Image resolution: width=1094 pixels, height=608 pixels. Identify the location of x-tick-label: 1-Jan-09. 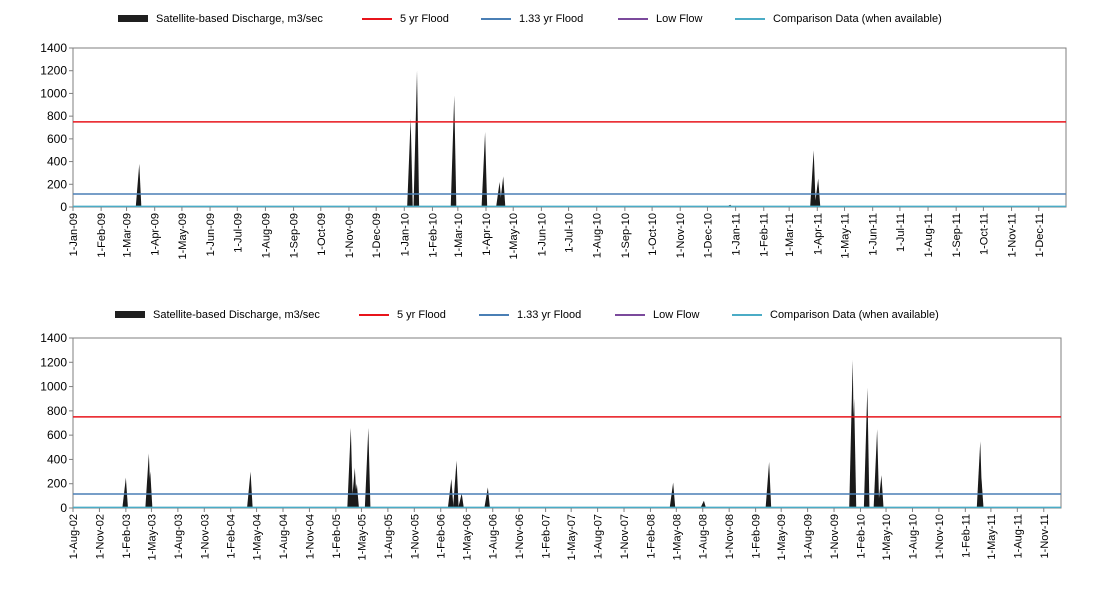
(74, 234).